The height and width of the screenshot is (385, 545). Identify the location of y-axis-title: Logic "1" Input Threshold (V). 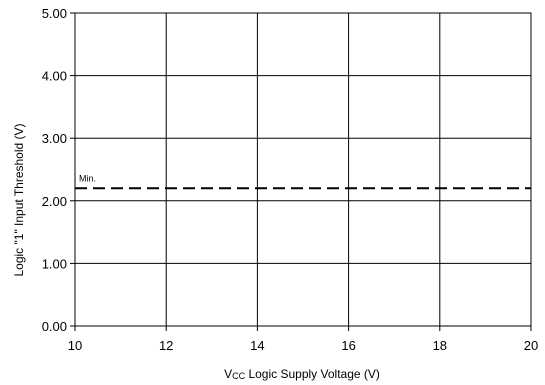
(19, 199).